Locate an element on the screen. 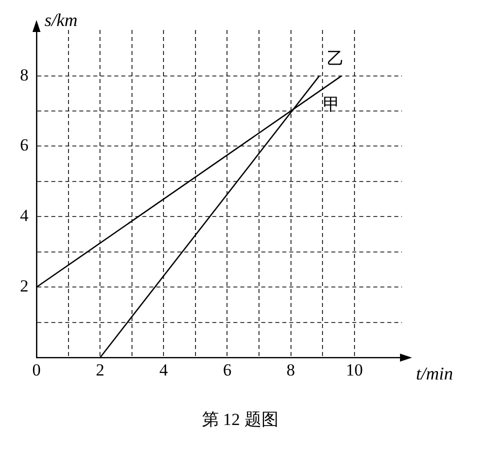 The height and width of the screenshot is (460, 480). x-axis-title: t/min is located at coordinates (435, 374).